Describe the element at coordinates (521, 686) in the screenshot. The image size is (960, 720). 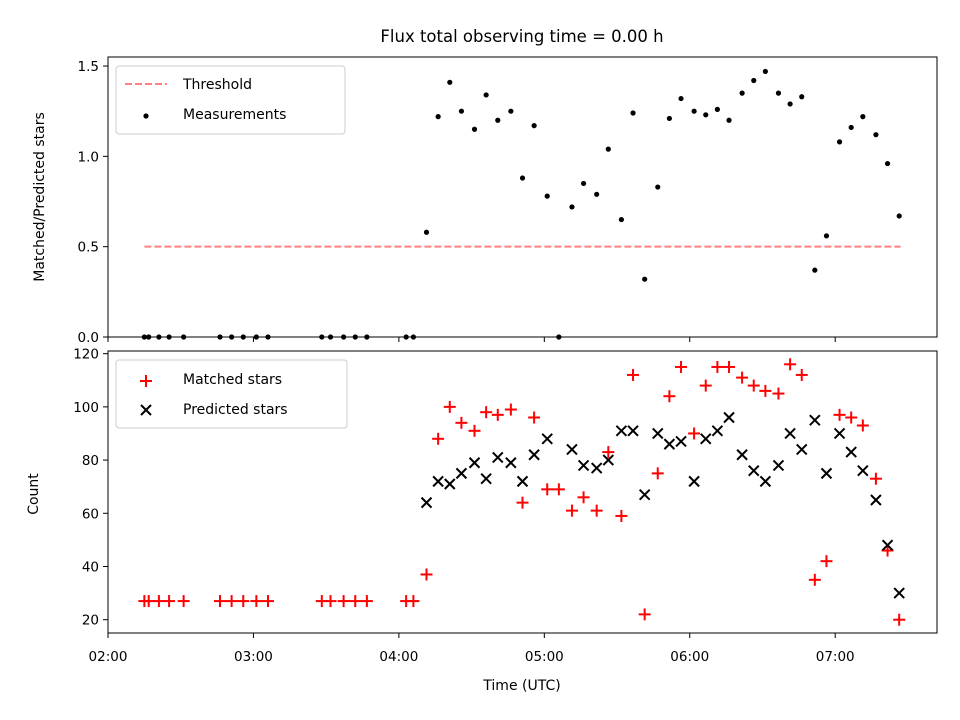
I see `x-axis-label: Time (UTC)` at that location.